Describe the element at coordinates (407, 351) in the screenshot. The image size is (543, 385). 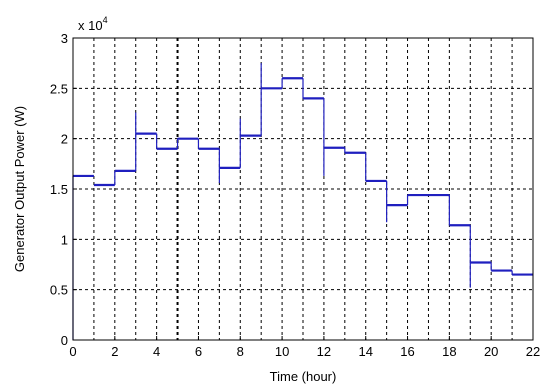
I see `x-tick-label: 16` at that location.